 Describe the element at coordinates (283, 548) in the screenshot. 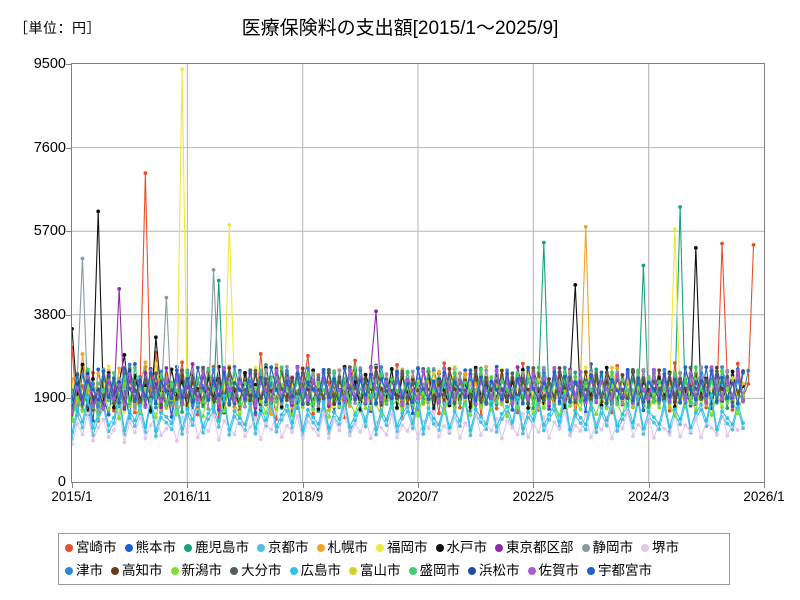

I see `legend-item-京都市: 京都市` at that location.